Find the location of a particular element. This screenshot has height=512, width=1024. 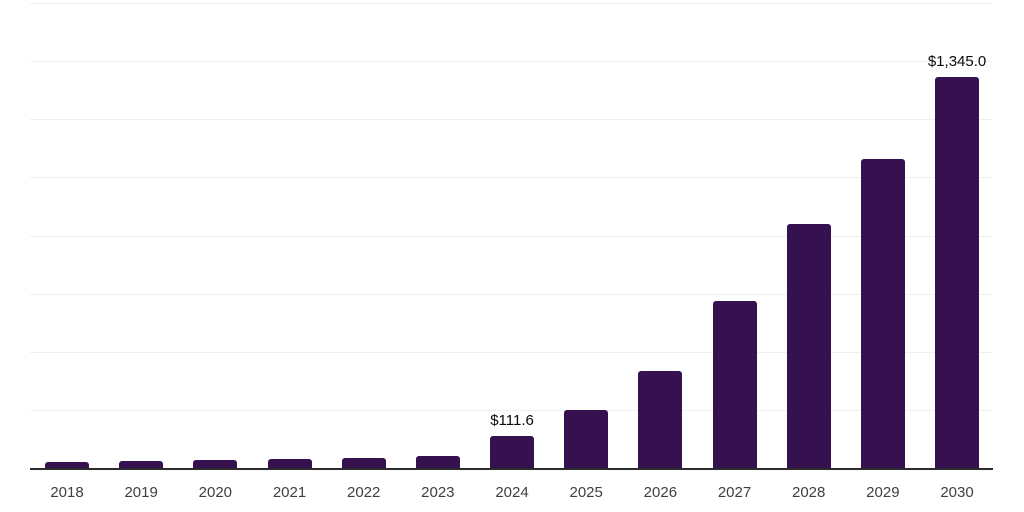

bar-2024 is located at coordinates (512, 451).